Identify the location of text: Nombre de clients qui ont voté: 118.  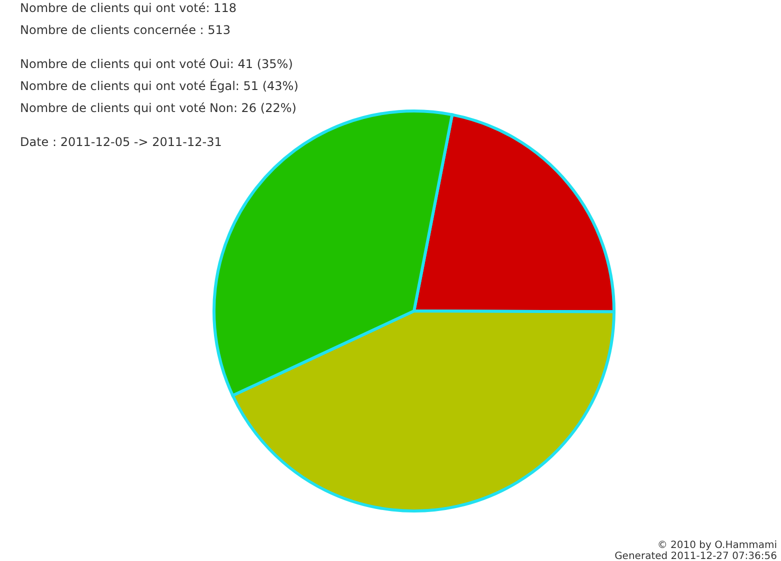
(128, 8).